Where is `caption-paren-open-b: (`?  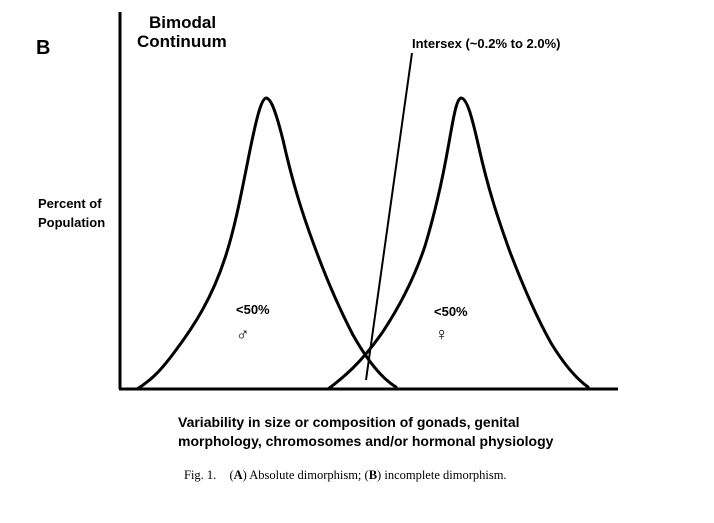
caption-paren-open-b: ( is located at coordinates (367, 475).